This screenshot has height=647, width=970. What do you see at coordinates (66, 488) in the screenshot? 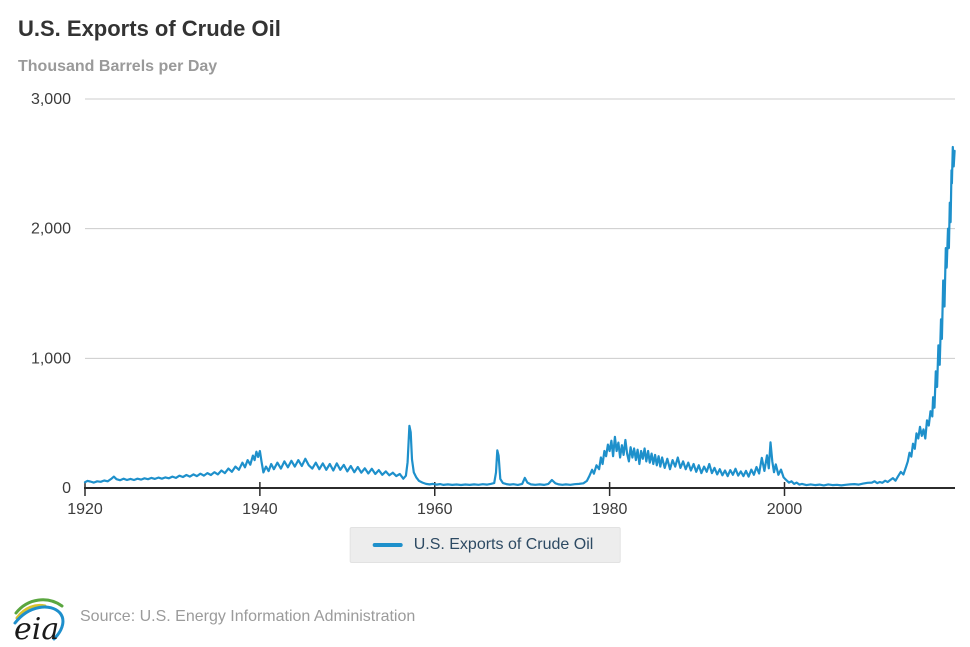
I see `y-axis-label-0: 0` at bounding box center [66, 488].